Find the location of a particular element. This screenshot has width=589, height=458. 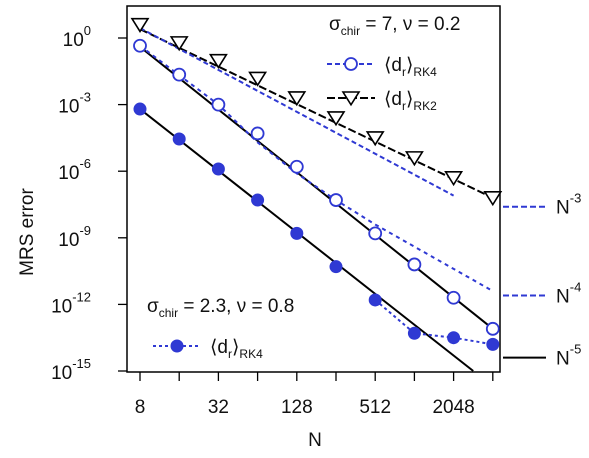

reference-label: N-4 is located at coordinates (568, 294).